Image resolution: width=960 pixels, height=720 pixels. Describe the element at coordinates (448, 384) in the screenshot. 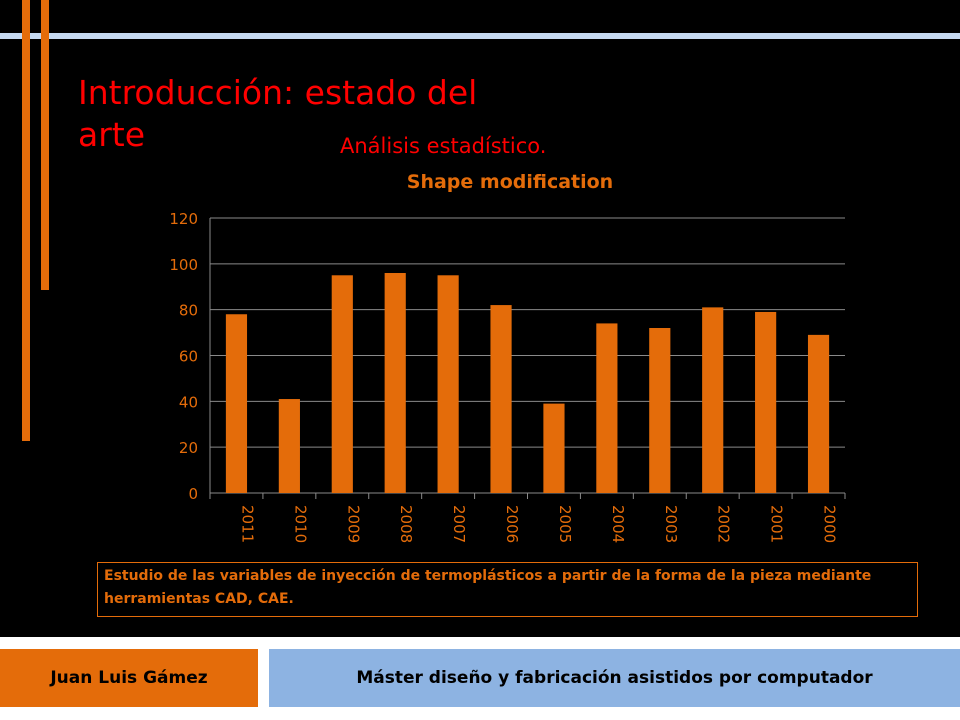

I see `bar-2007` at that location.